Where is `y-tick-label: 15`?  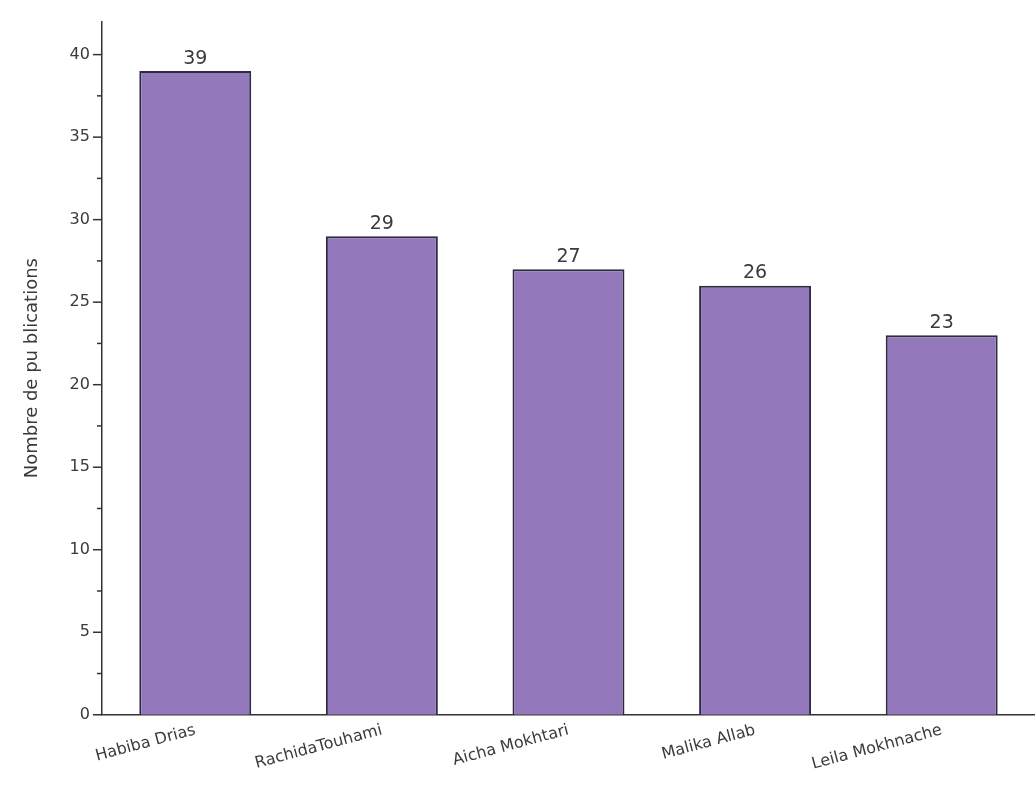
y-tick-label: 15 is located at coordinates (79, 466).